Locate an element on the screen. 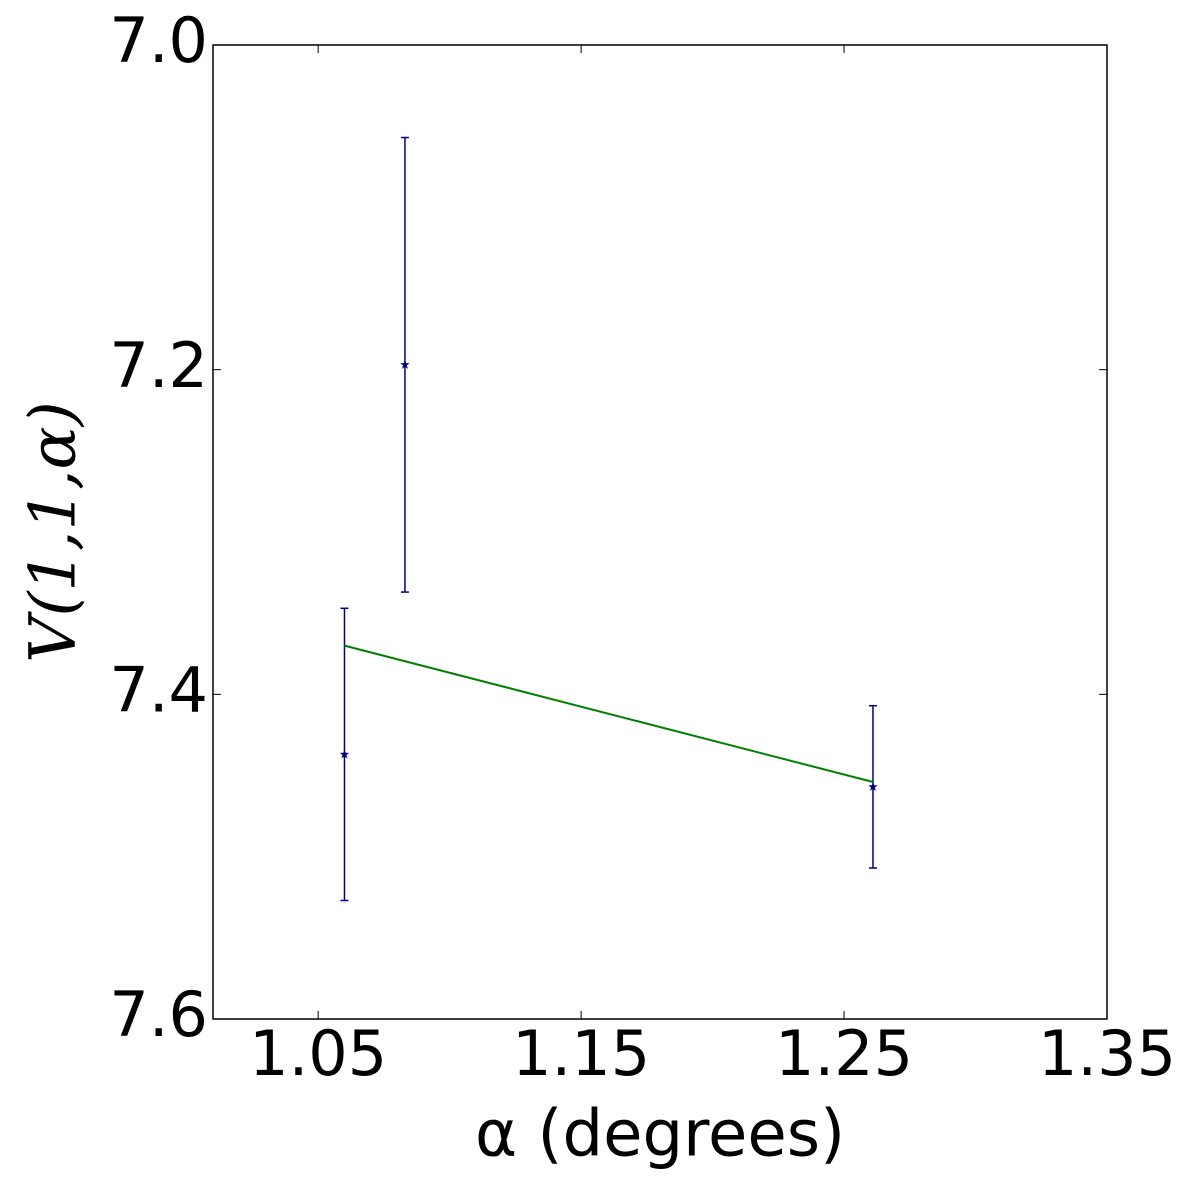 This screenshot has width=1200, height=1182. x-tick-label: 1.05 is located at coordinates (318, 1053).